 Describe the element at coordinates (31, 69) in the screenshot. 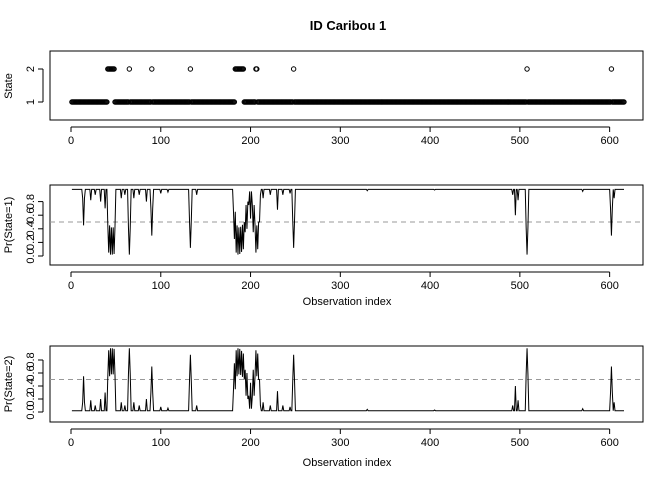

I see `y-tick-label: 2` at that location.